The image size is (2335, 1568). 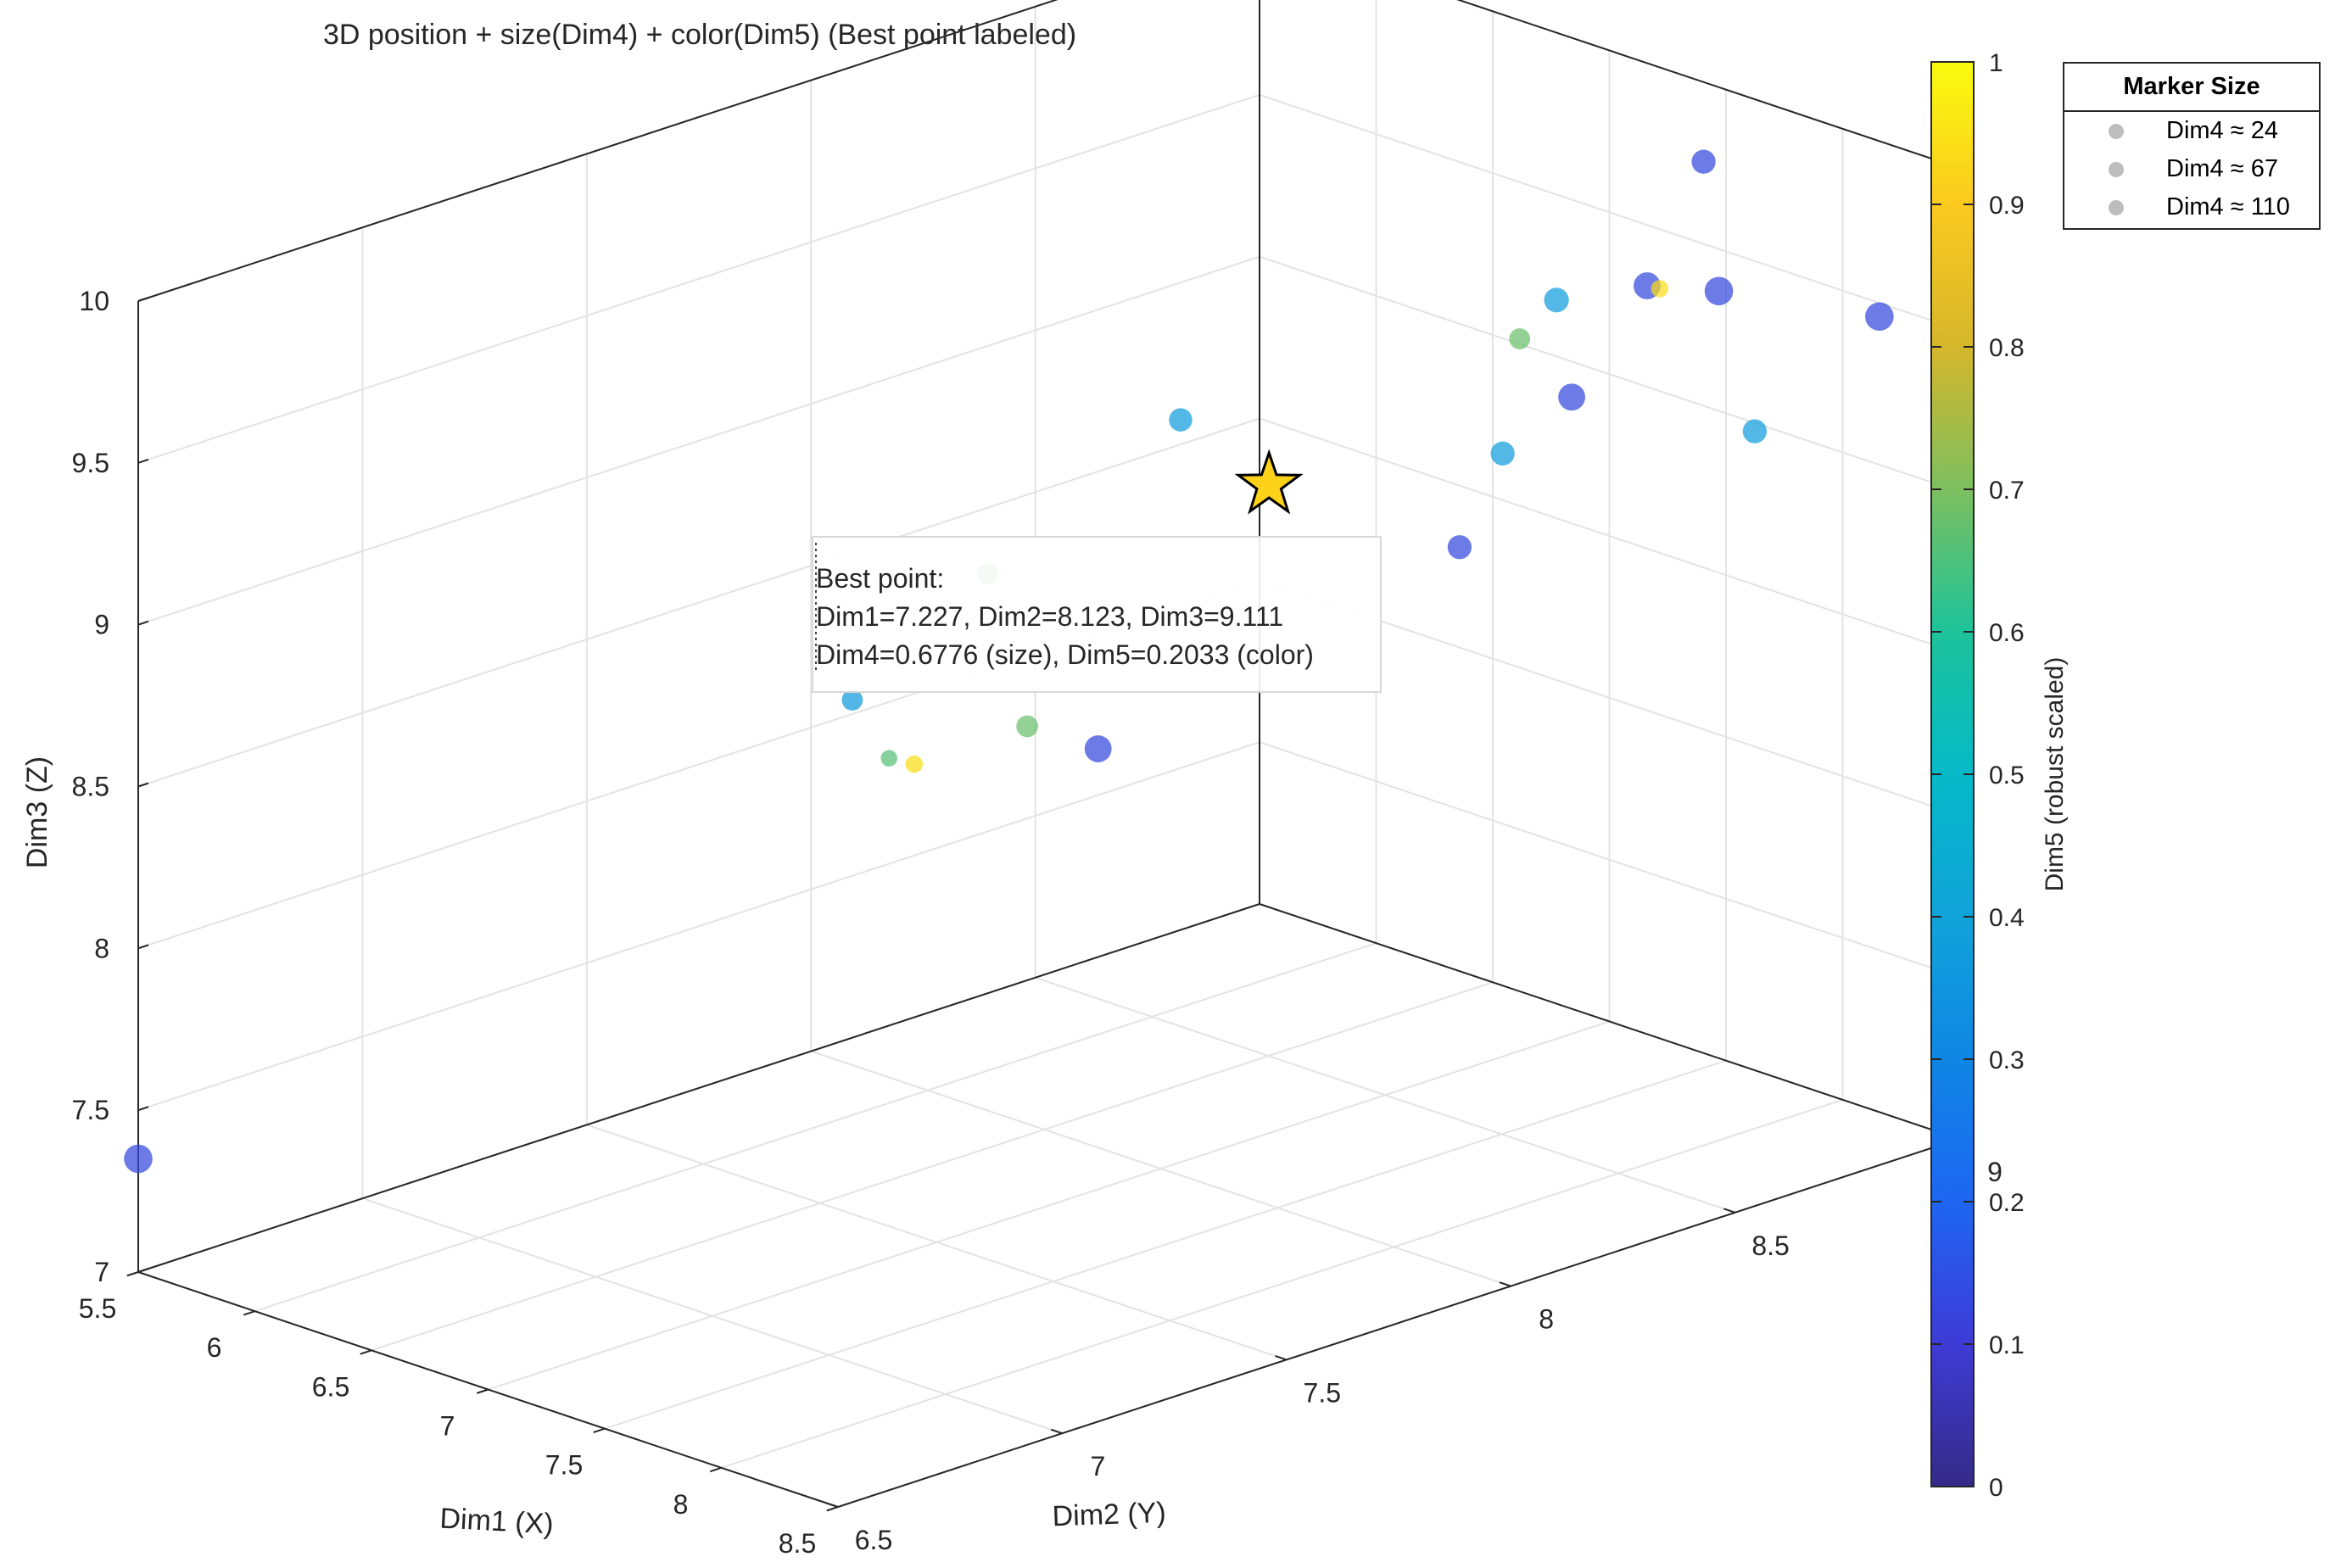 I want to click on colorbar-tick-label: 0.6, so click(x=2007, y=633).